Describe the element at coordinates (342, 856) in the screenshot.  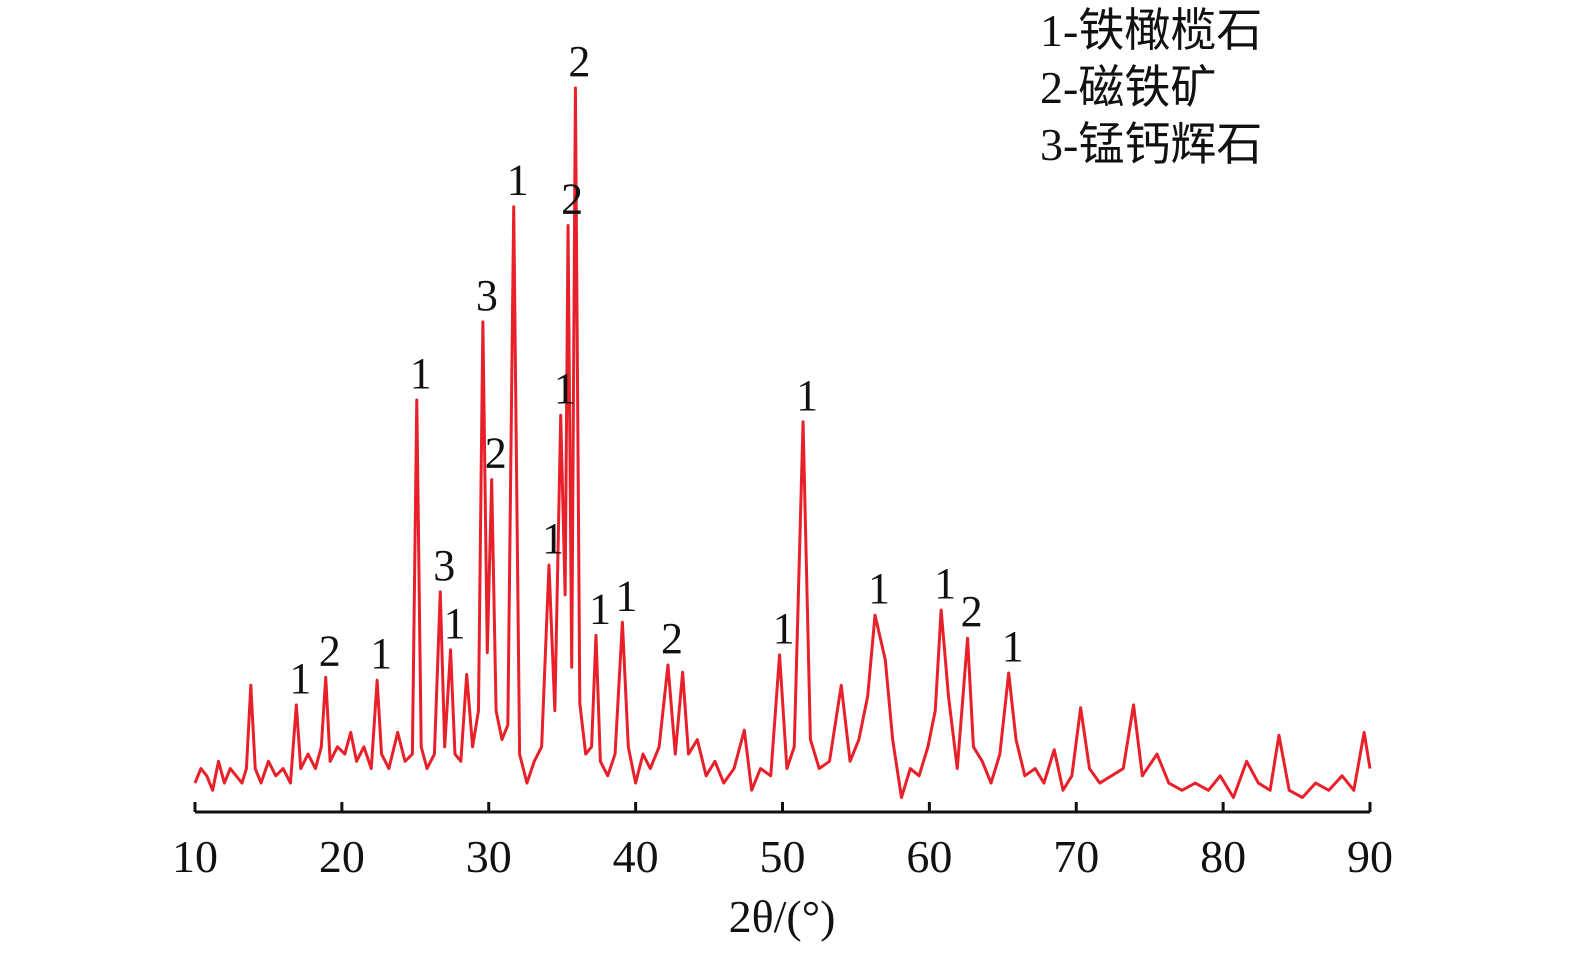
I see `x-tick-label: 20` at that location.